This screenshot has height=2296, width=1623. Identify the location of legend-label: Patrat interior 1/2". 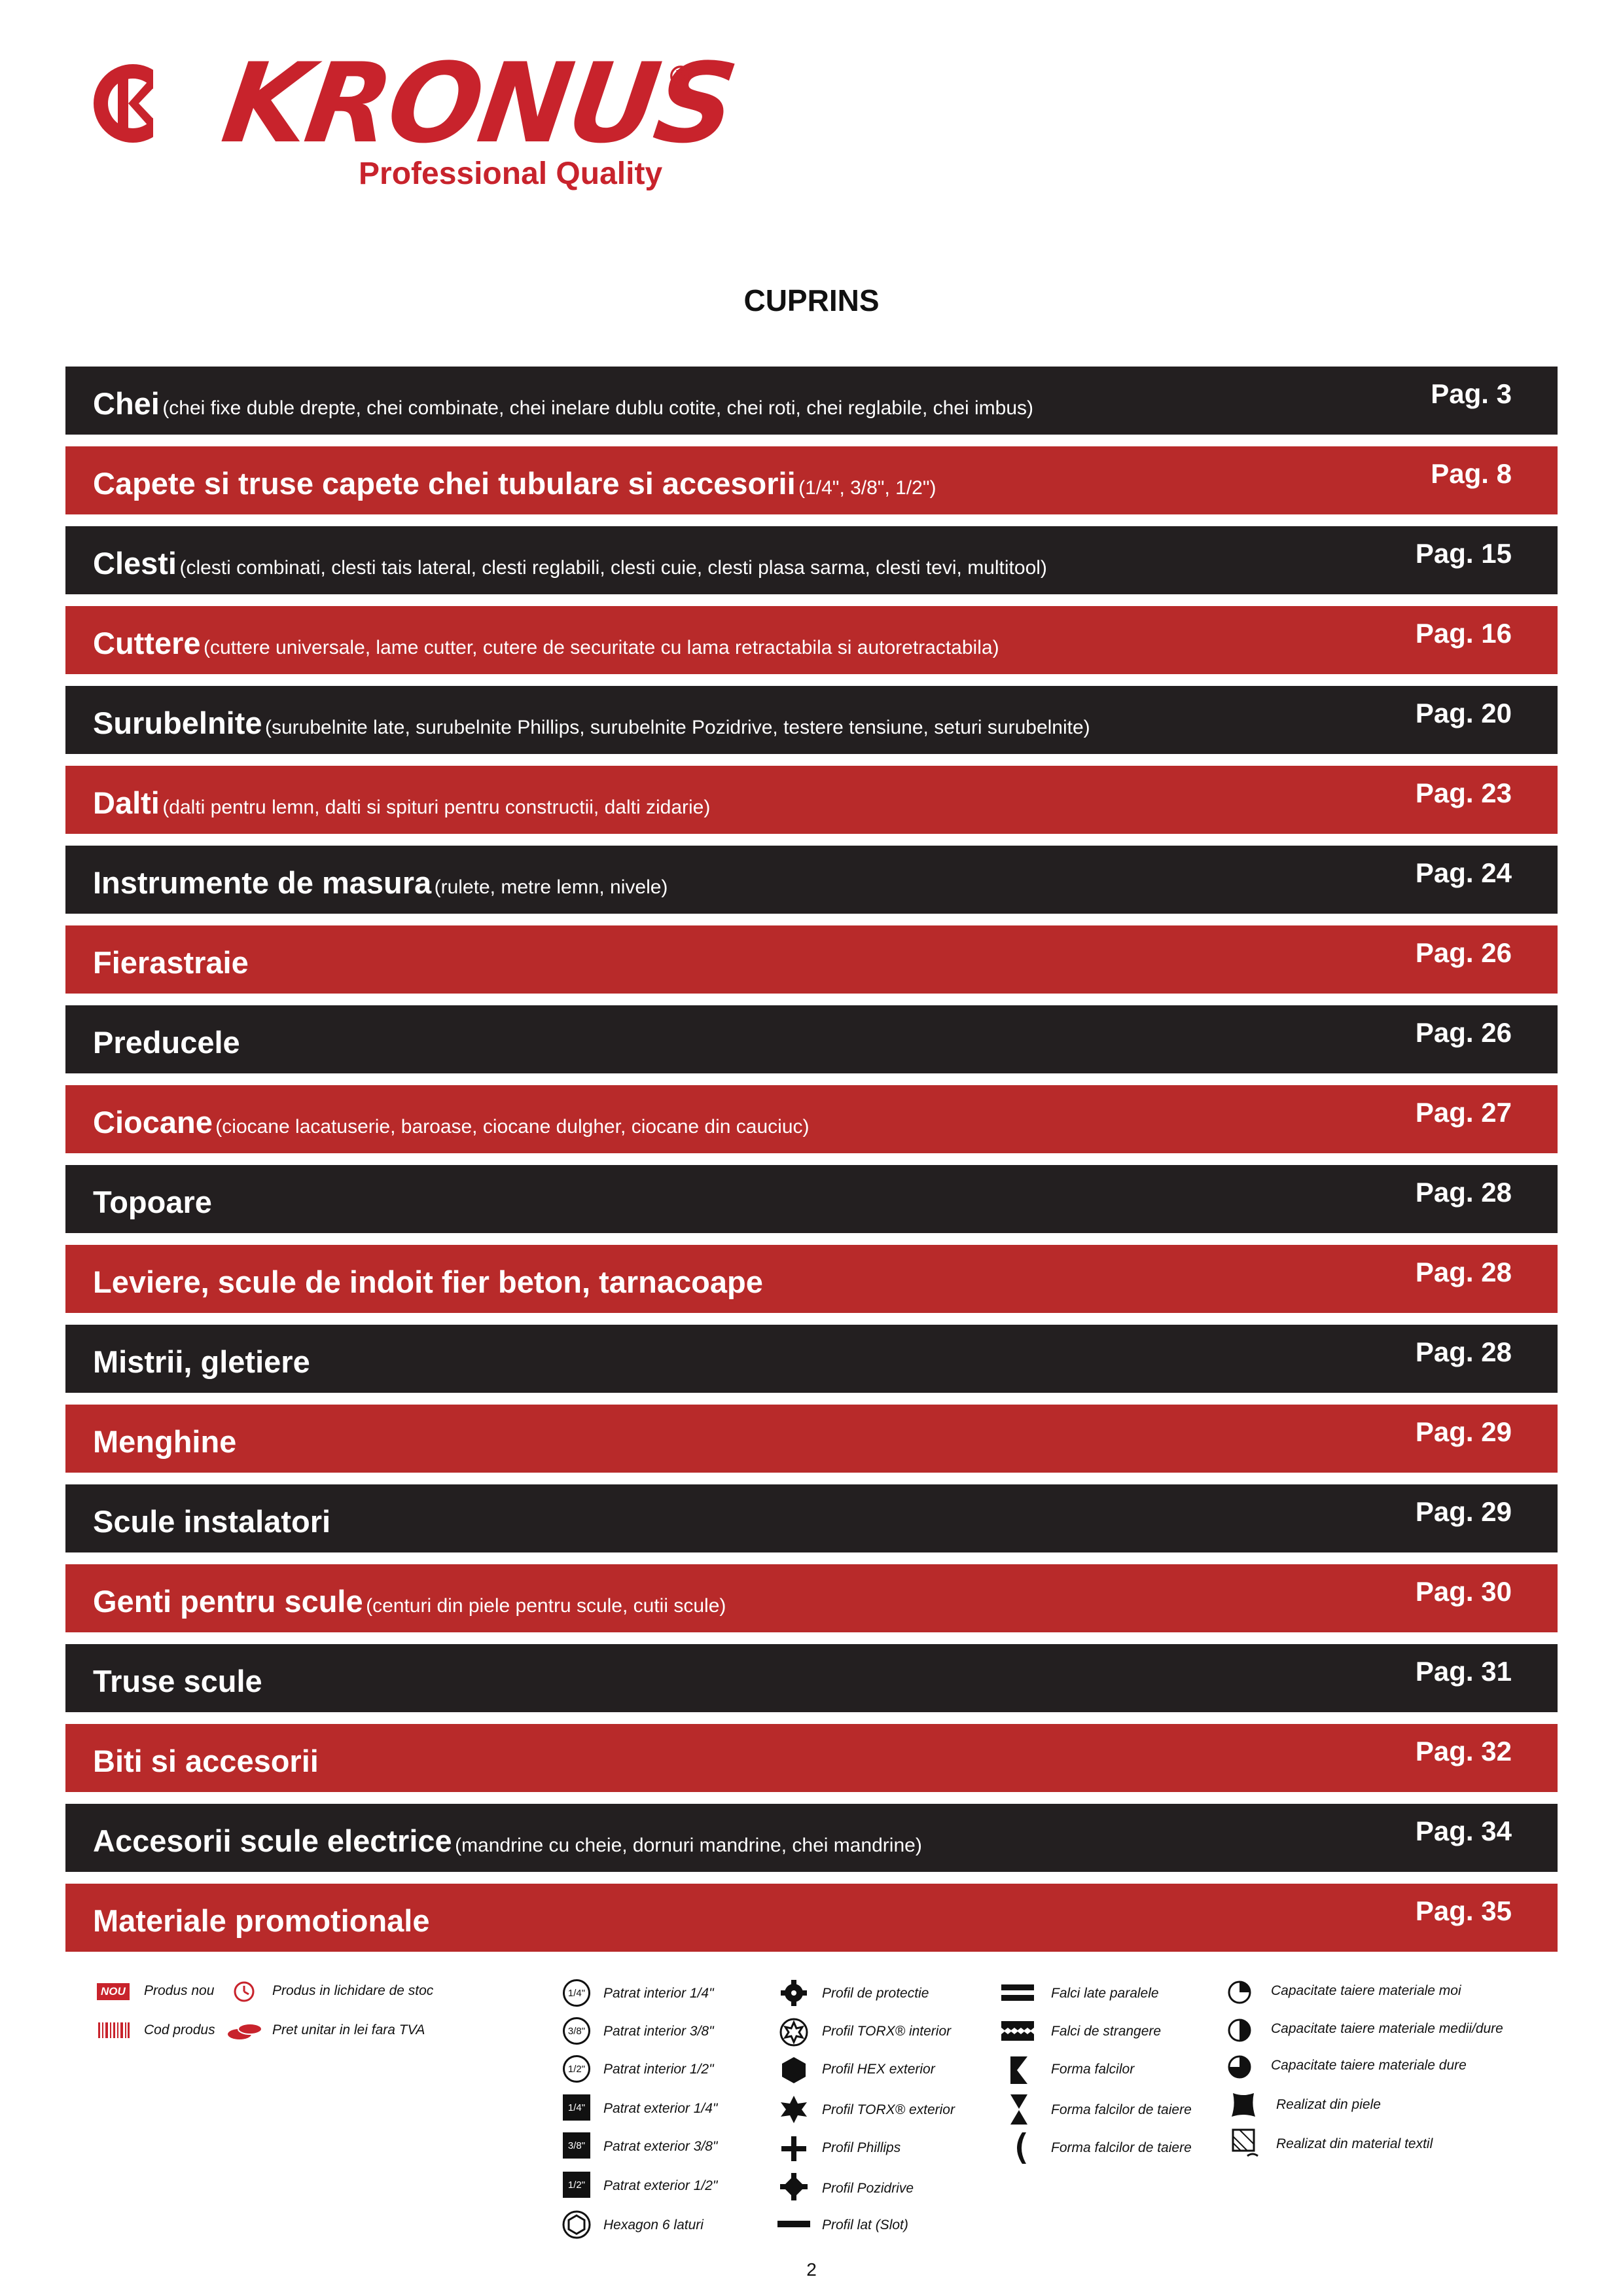
(658, 2069).